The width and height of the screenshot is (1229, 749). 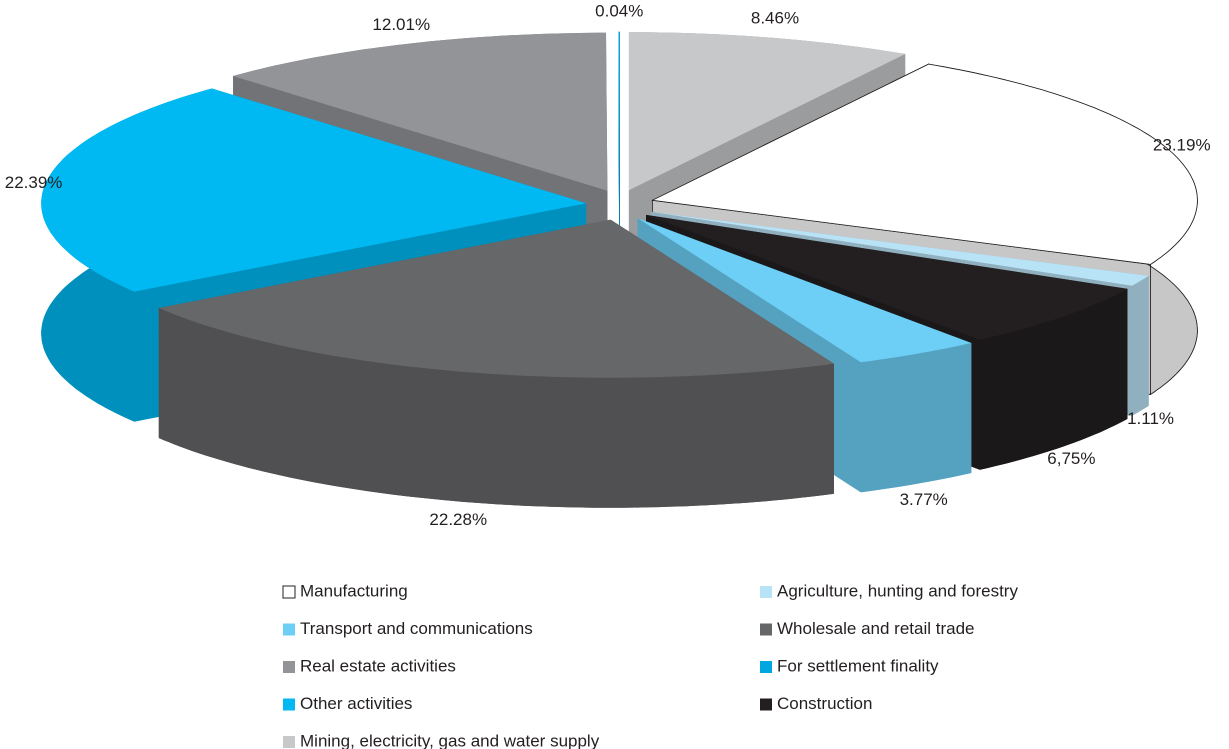 What do you see at coordinates (458, 519) in the screenshot?
I see `data-label: 22.28%` at bounding box center [458, 519].